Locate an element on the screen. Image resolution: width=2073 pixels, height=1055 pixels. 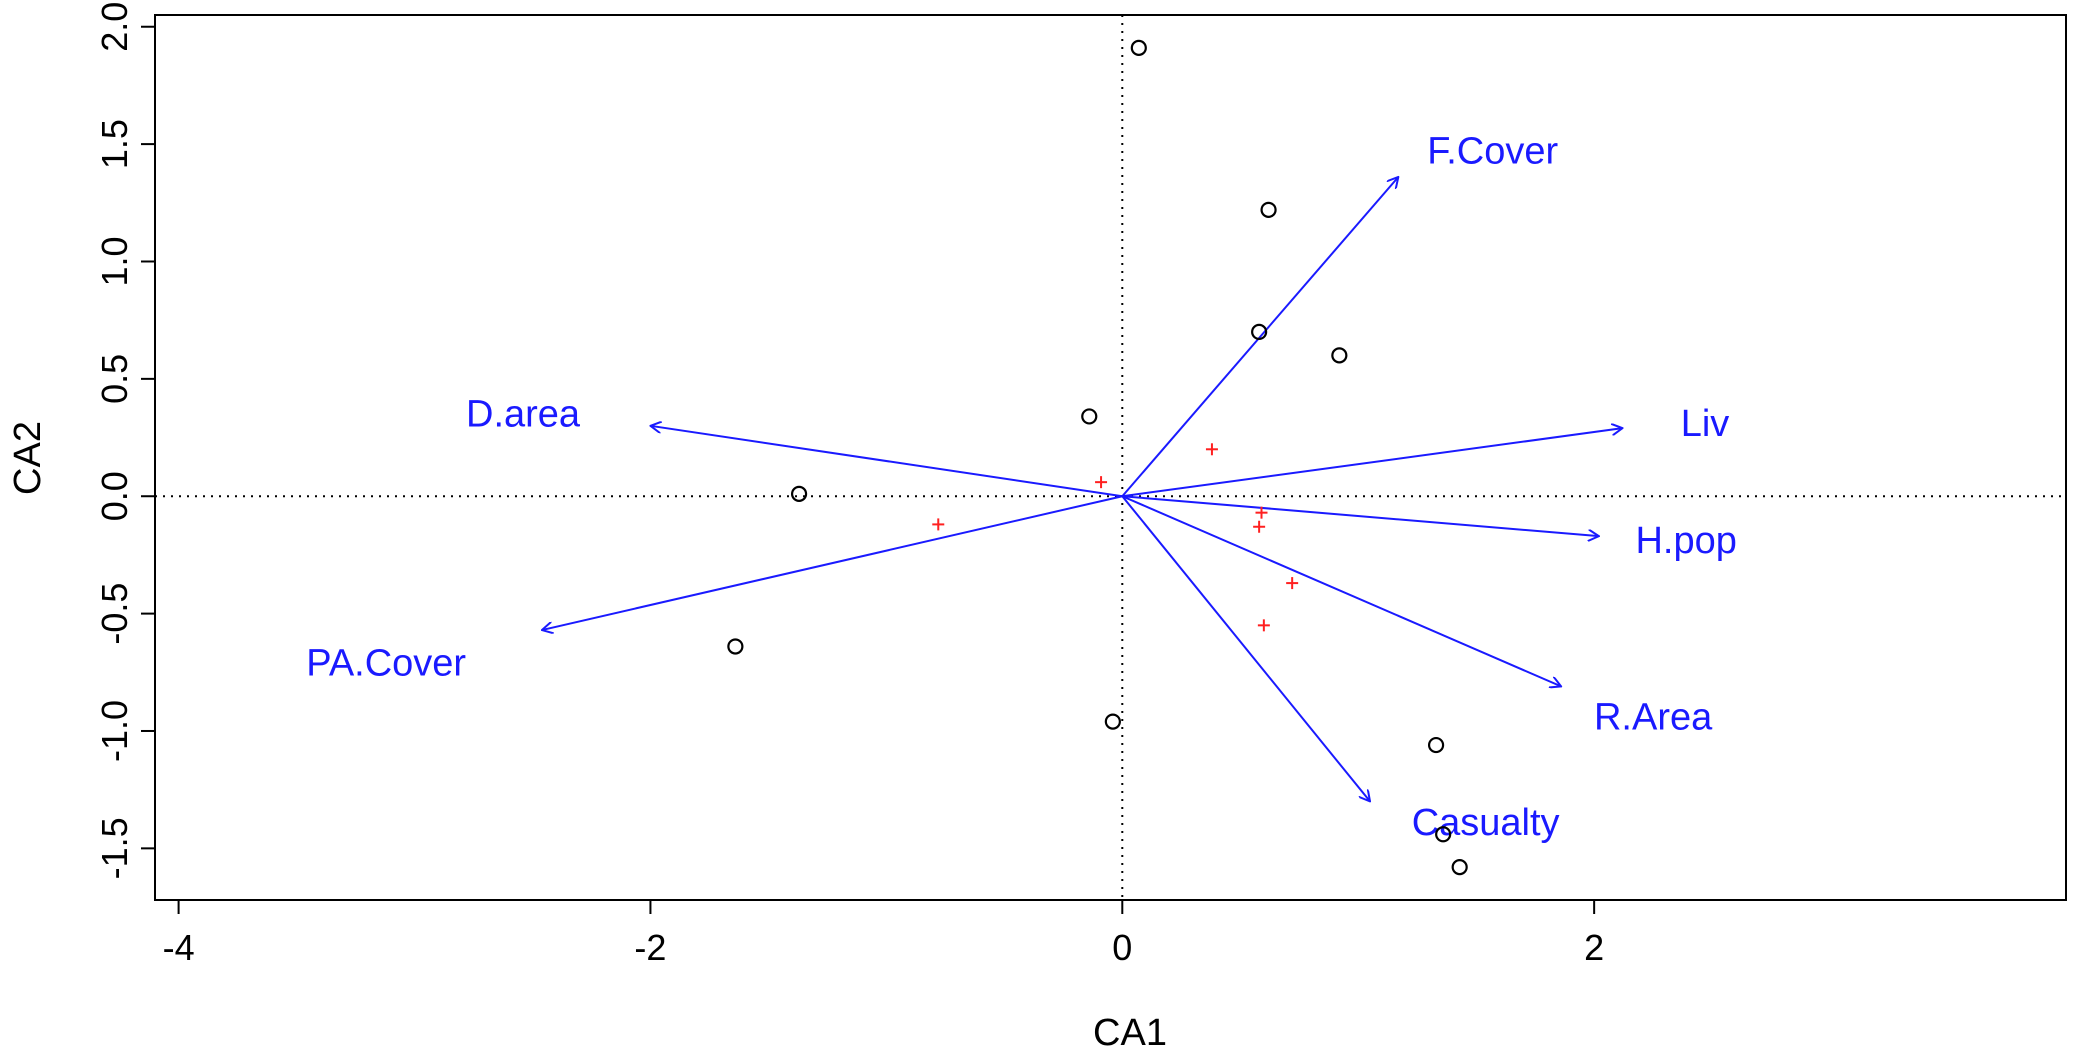
y-axis-title: CA2 is located at coordinates (28, 458).